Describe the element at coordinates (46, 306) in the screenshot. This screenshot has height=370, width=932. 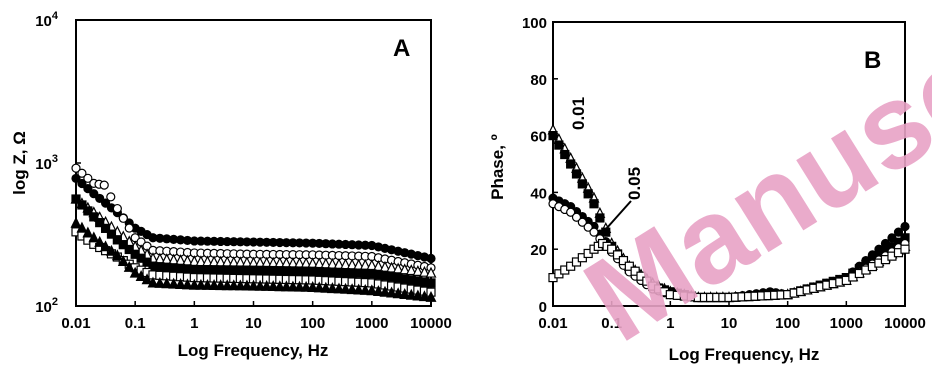
I see `y-tick-label: 10²` at that location.